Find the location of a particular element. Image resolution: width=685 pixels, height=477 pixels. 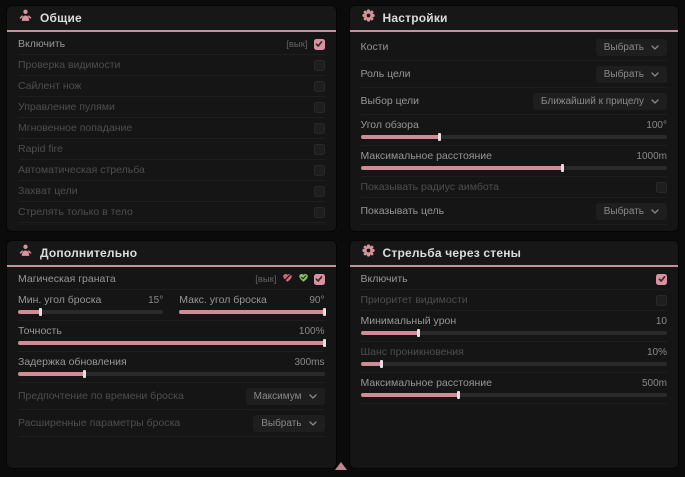

checkbox-enable is located at coordinates (319, 44).